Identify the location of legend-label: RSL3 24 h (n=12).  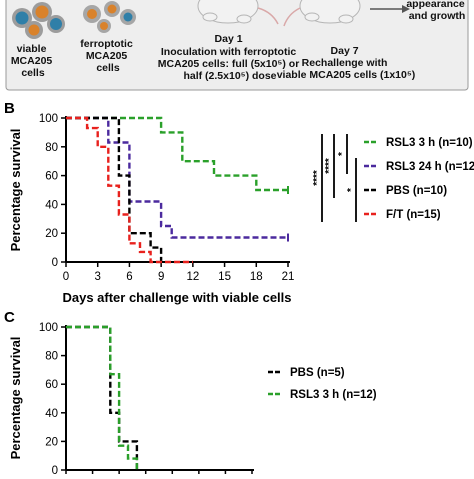
(430, 167).